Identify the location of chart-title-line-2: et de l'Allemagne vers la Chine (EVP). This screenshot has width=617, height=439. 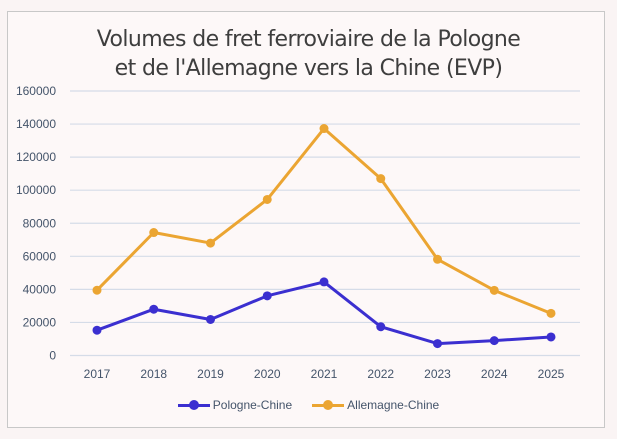
(308, 68).